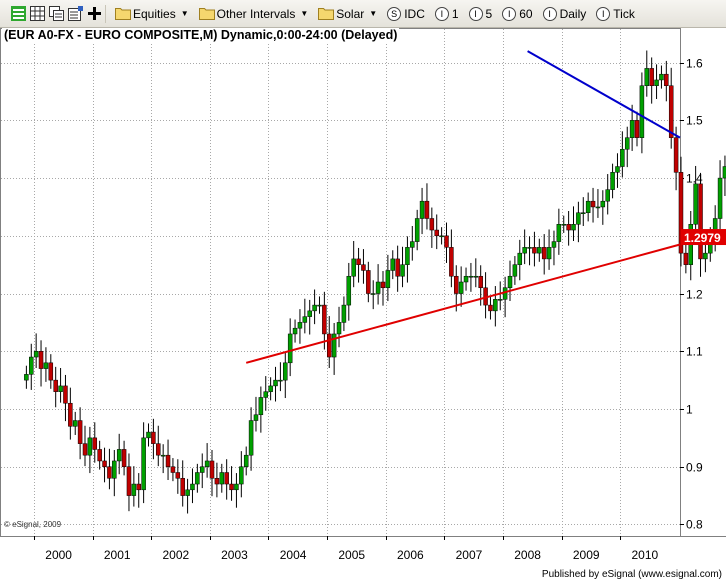 Image resolution: width=726 pixels, height=581 pixels. What do you see at coordinates (689, 410) in the screenshot?
I see `y-tick-label: 1` at bounding box center [689, 410].